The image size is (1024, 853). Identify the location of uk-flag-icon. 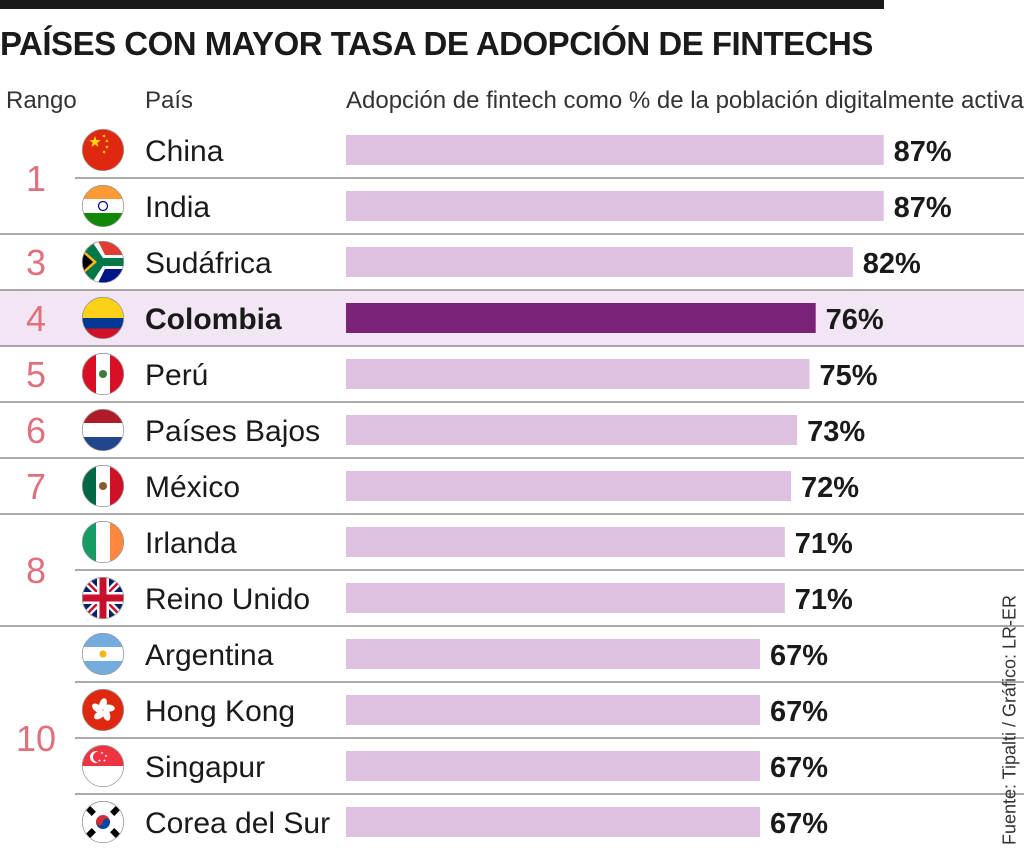
(103, 598).